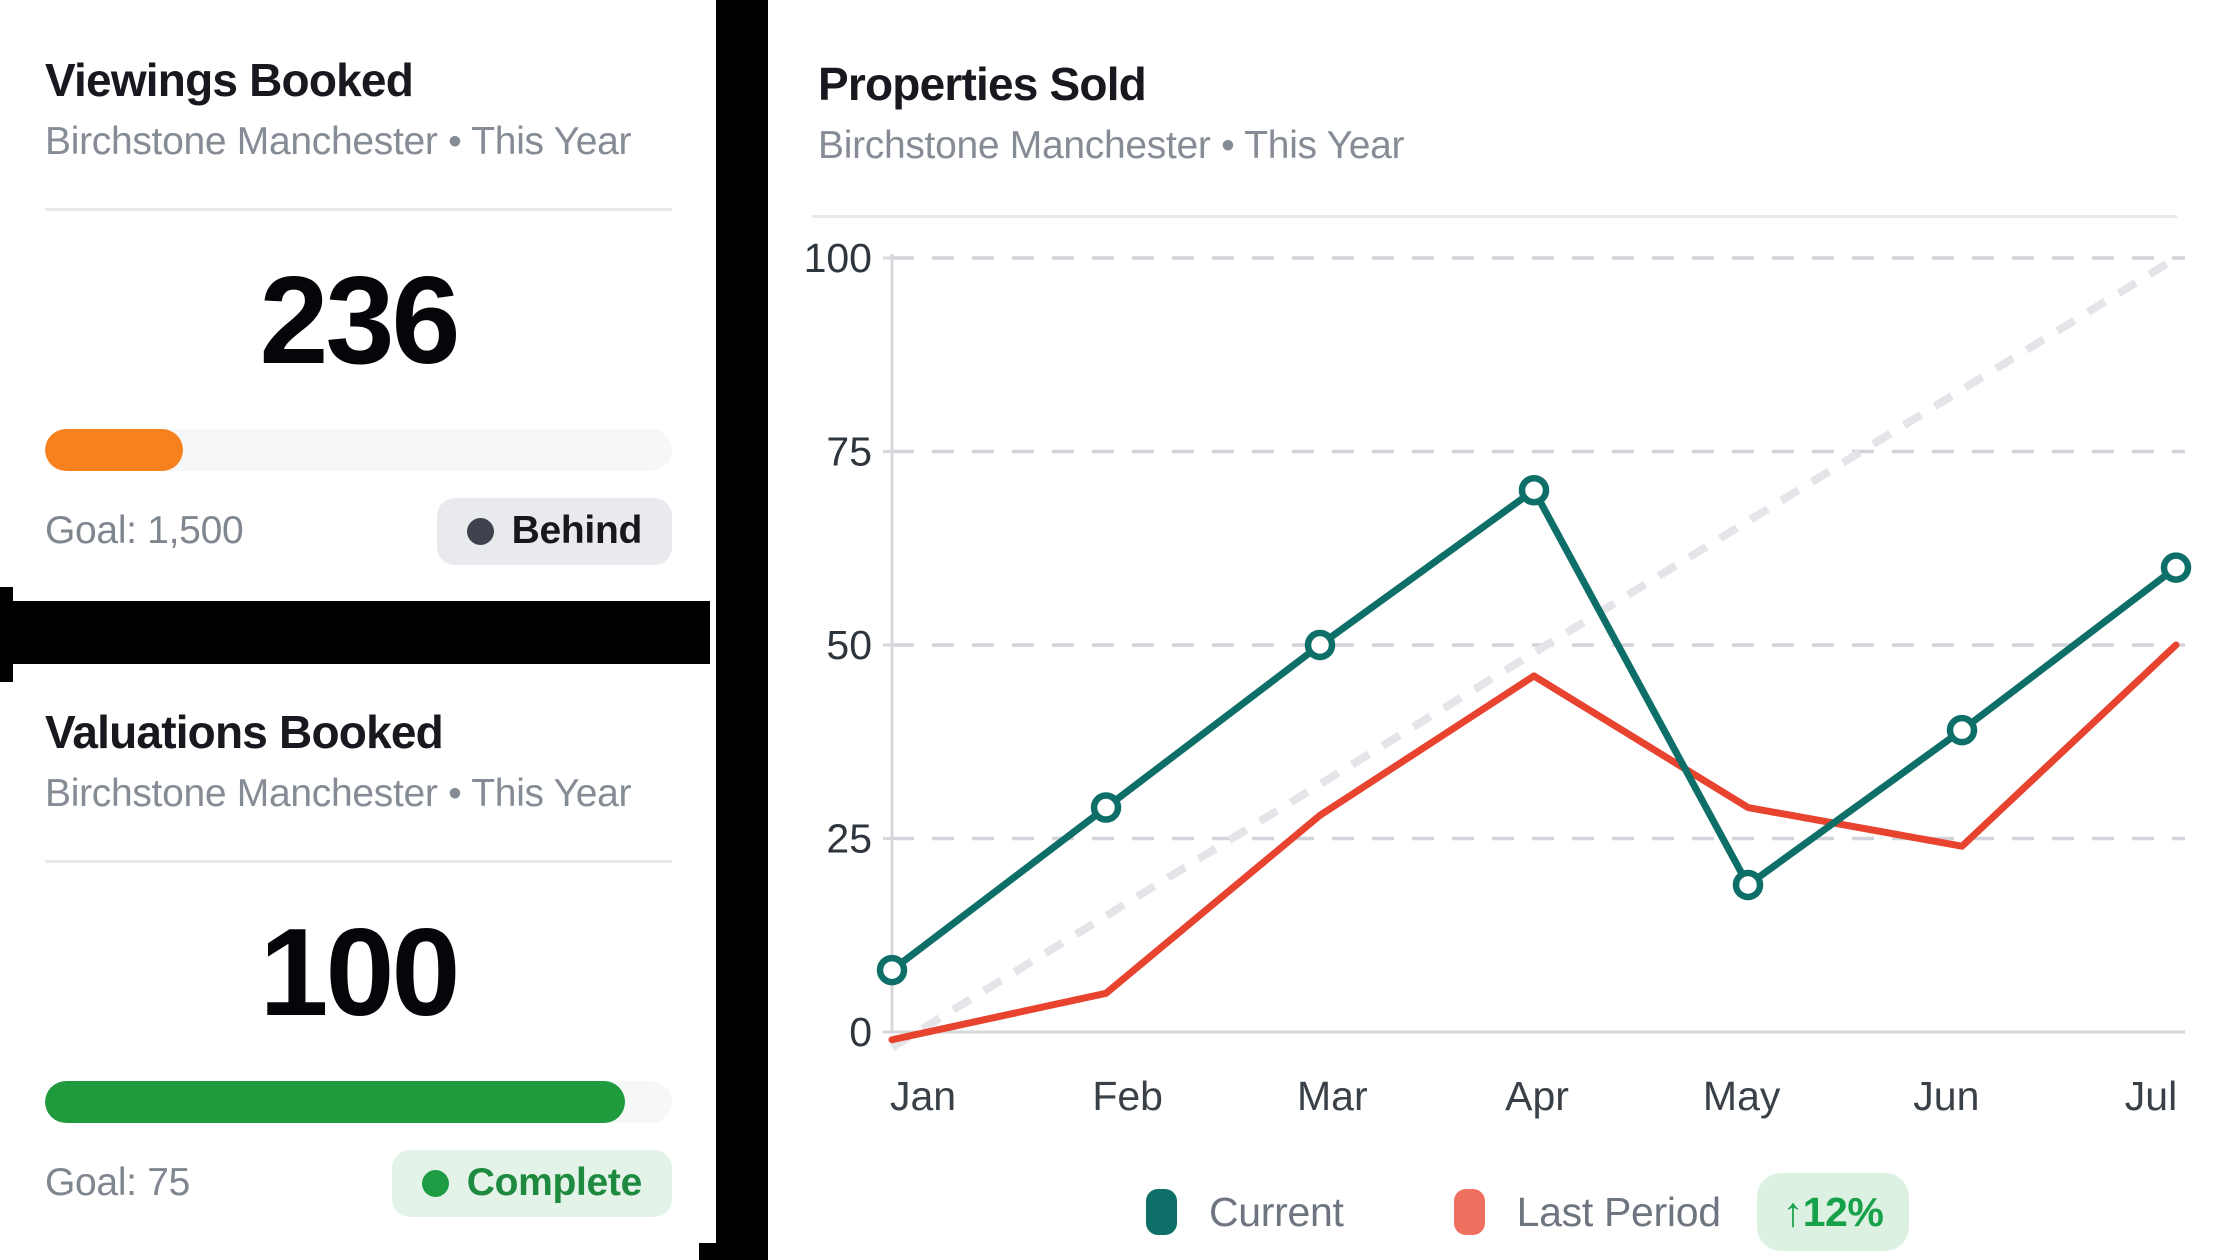 The width and height of the screenshot is (2232, 1260). What do you see at coordinates (1537, 1096) in the screenshot?
I see `x-axis-label: Apr` at bounding box center [1537, 1096].